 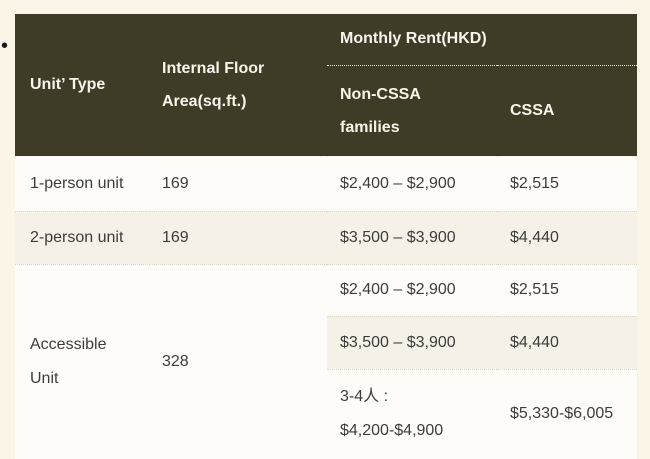 I want to click on table-row-1-person: 1-person unit 169 $2,400 – $2,900 $2,515, so click(x=326, y=183).